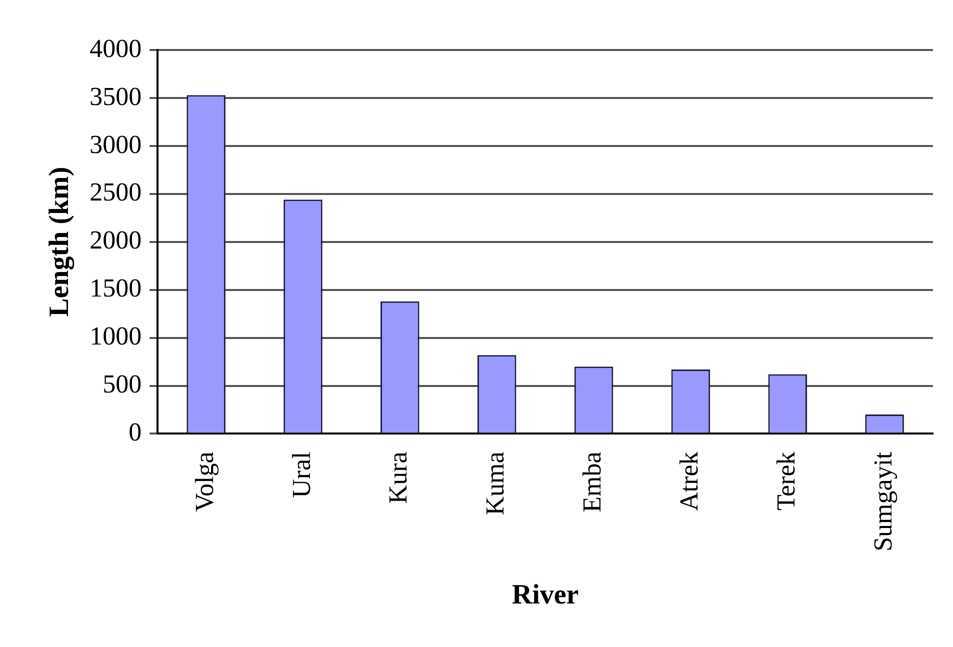 This screenshot has height=647, width=953. What do you see at coordinates (116, 336) in the screenshot?
I see `y-tick-label: 1000` at bounding box center [116, 336].